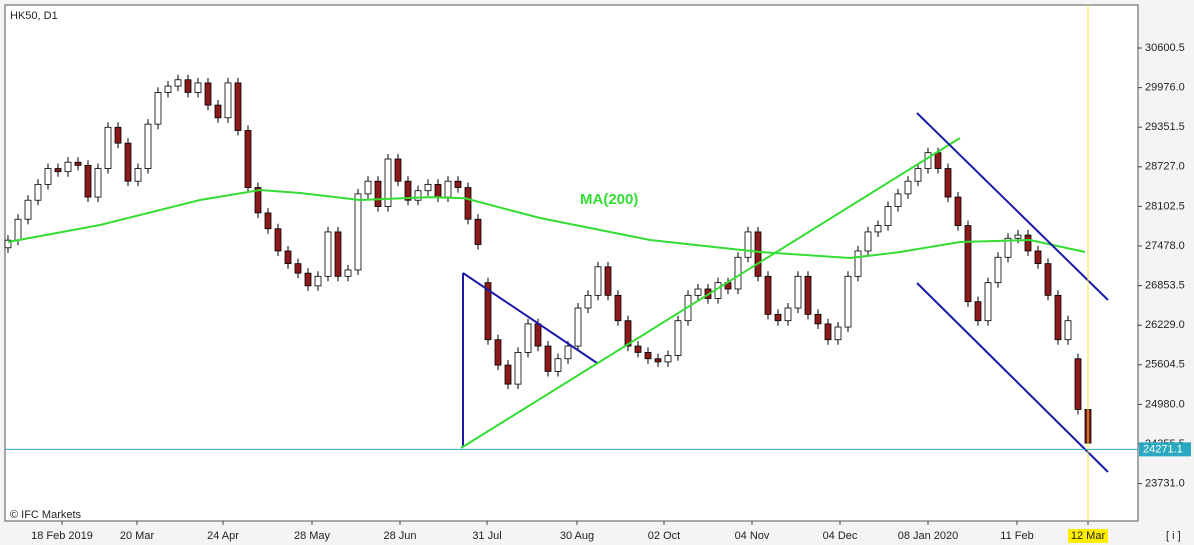  What do you see at coordinates (1165, 127) in the screenshot?
I see `y-tick-label: 29351.5` at bounding box center [1165, 127].